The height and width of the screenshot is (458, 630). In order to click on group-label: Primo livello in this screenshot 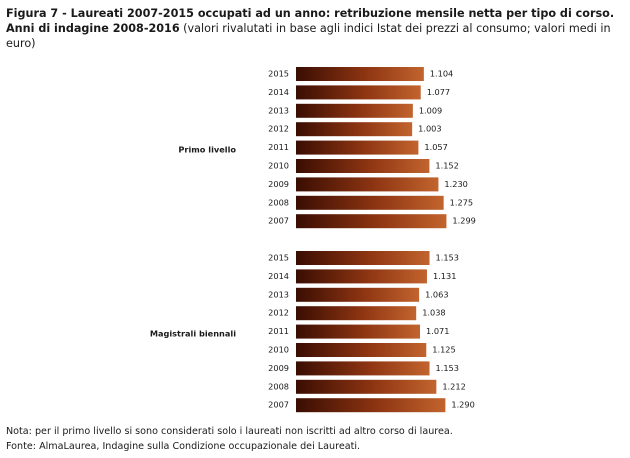, I will do `click(207, 149)`.